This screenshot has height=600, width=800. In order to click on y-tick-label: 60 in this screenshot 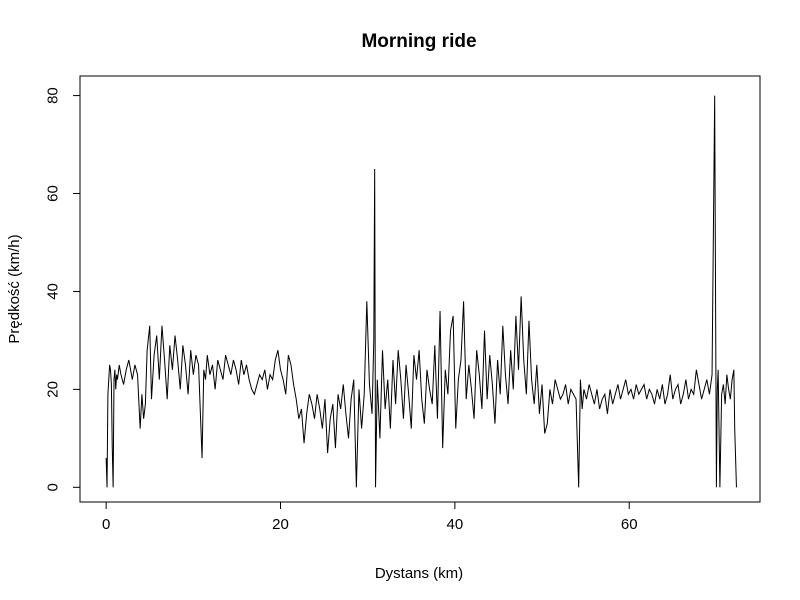, I will do `click(52, 193)`.